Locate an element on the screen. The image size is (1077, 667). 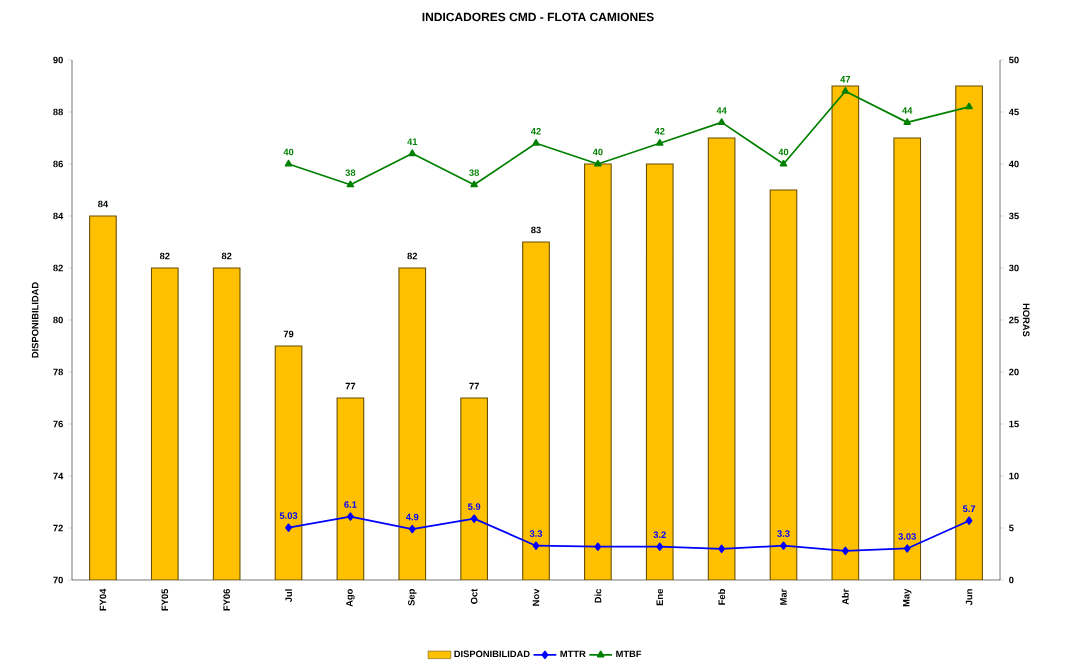
x-tick-label: FY05 is located at coordinates (165, 599).